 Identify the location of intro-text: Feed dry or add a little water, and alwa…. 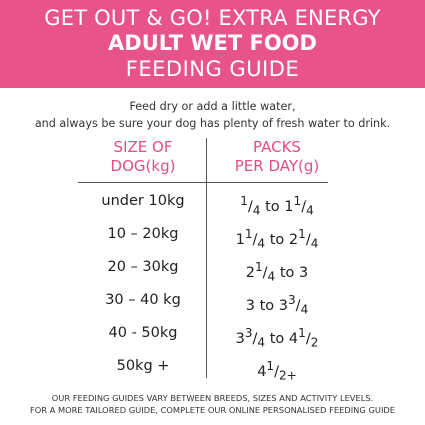
(212, 115).